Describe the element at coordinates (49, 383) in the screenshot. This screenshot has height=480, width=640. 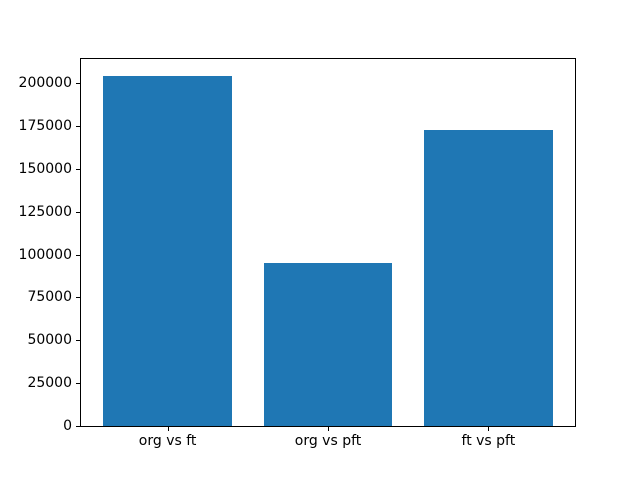
I see `y-tick-label: 25000` at that location.